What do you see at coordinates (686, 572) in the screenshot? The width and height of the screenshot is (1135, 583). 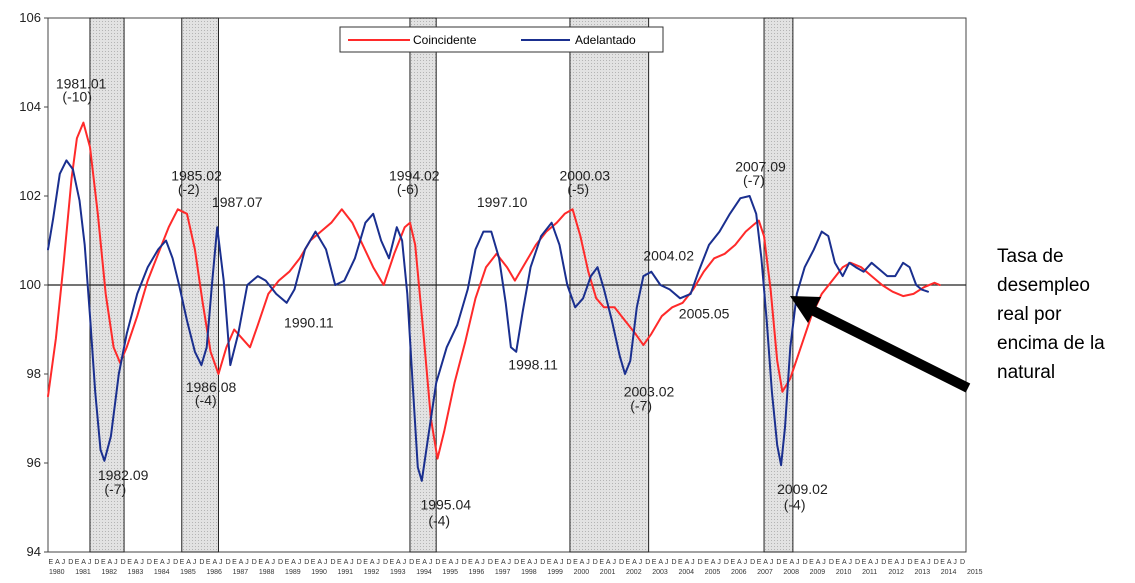 I see `x-year-label: 2004` at bounding box center [686, 572].